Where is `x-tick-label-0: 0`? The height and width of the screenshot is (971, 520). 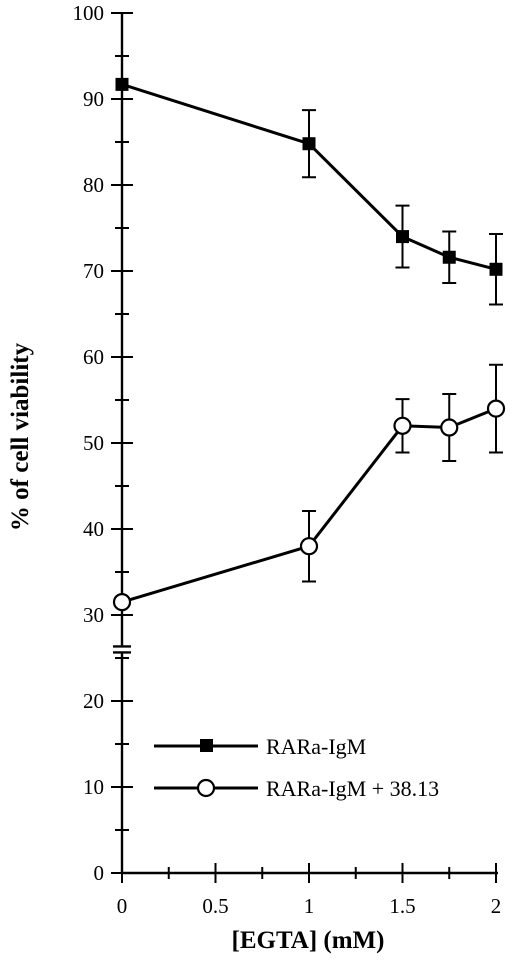 x-tick-label-0: 0 is located at coordinates (122, 906).